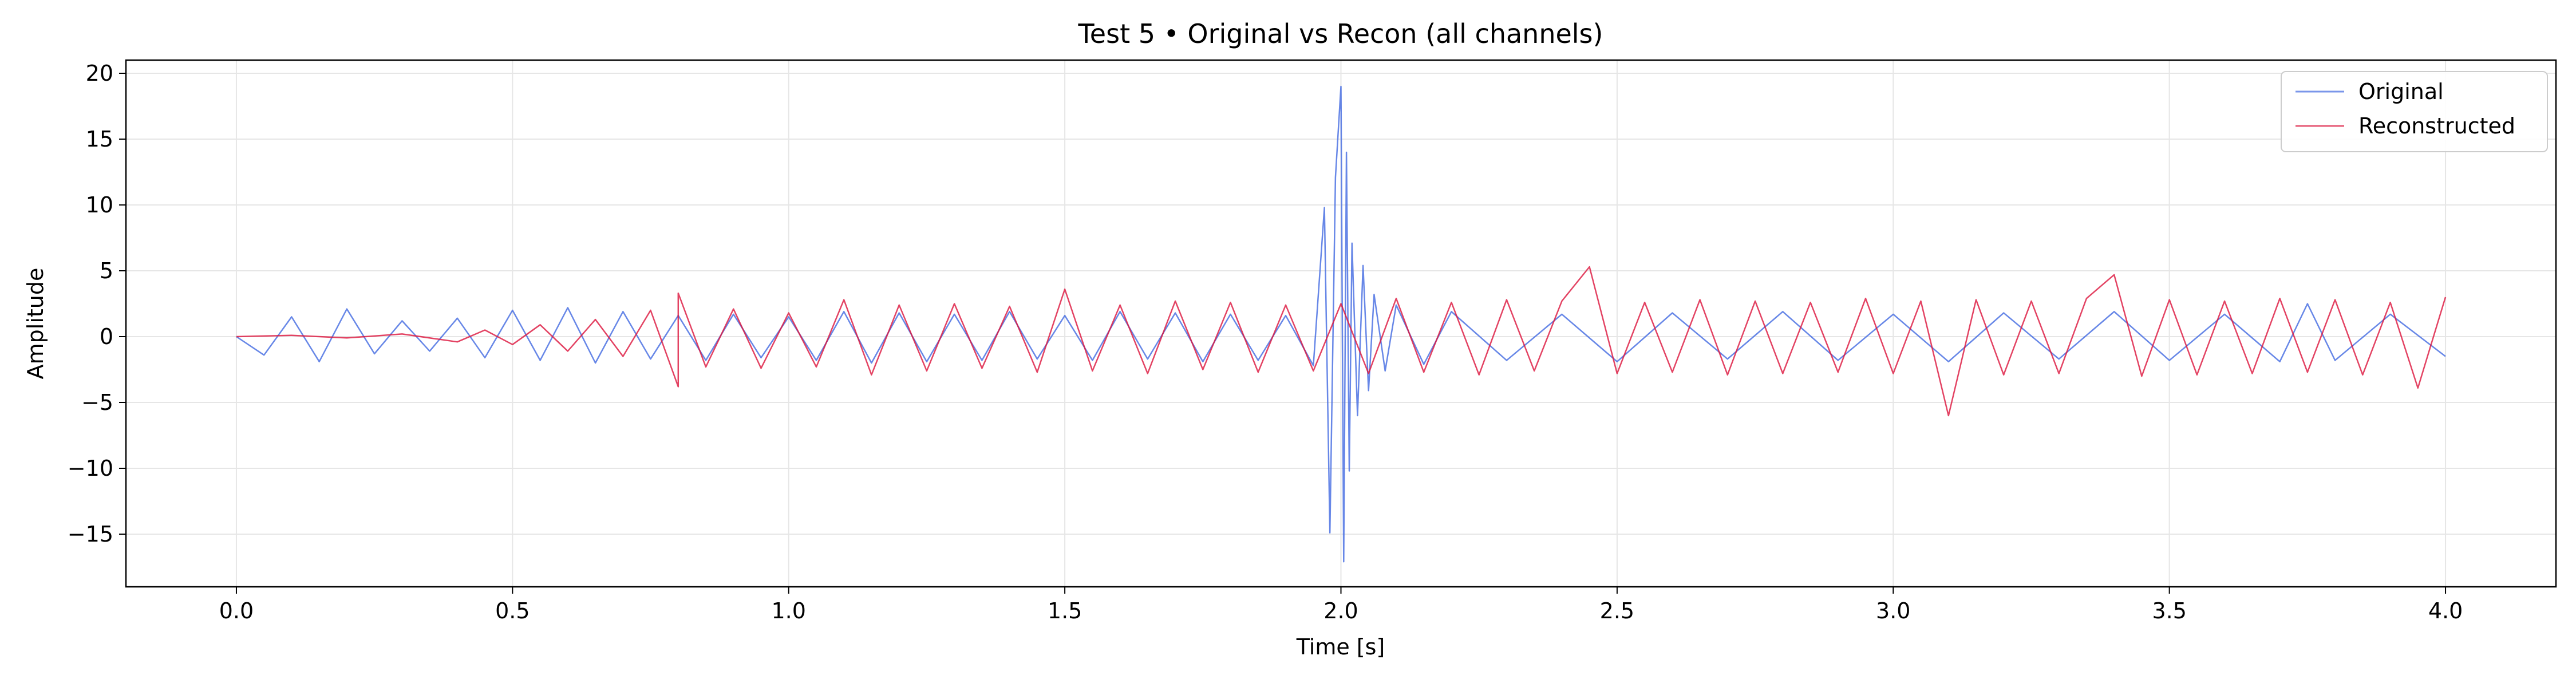 Image resolution: width=2576 pixels, height=687 pixels. I want to click on x-tick-label: 2.5, so click(1617, 610).